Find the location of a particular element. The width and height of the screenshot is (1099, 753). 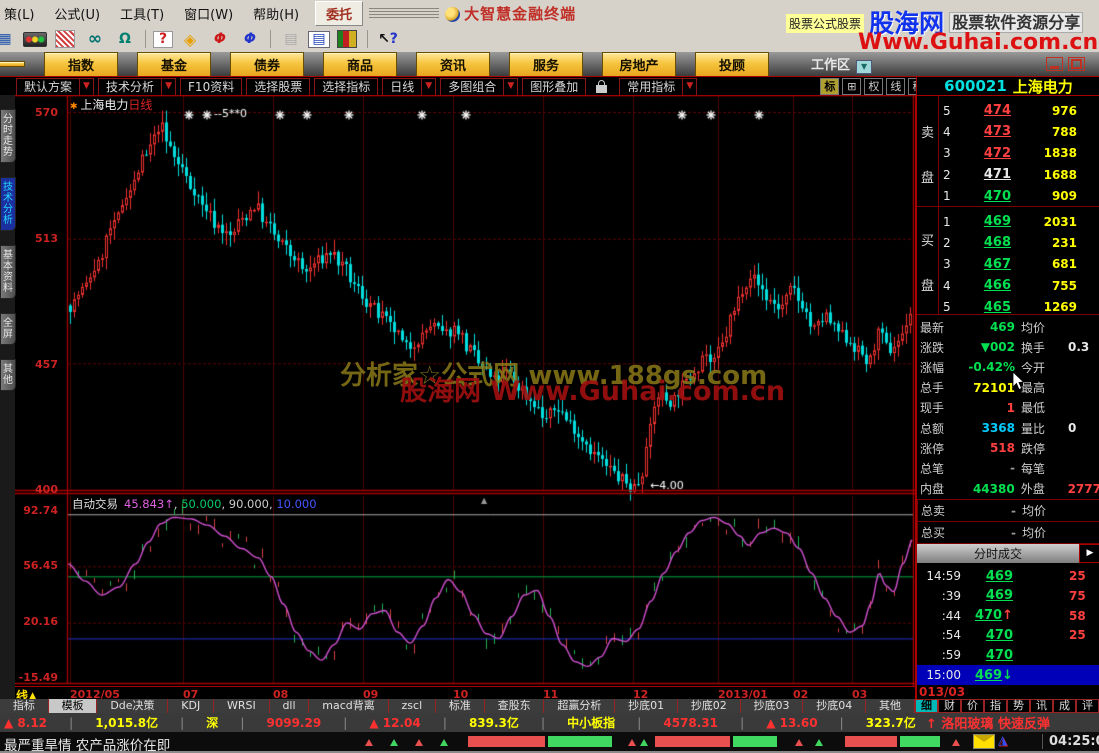

nav-tab-基金: 基金 is located at coordinates (174, 64).